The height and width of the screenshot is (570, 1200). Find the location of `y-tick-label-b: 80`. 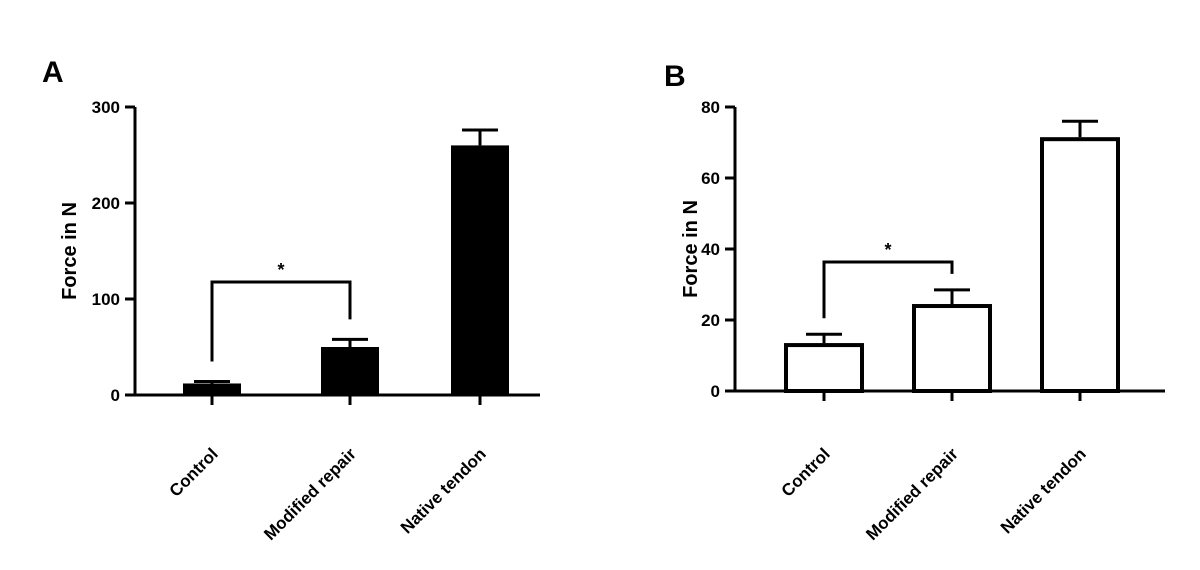

y-tick-label-b: 80 is located at coordinates (710, 107).